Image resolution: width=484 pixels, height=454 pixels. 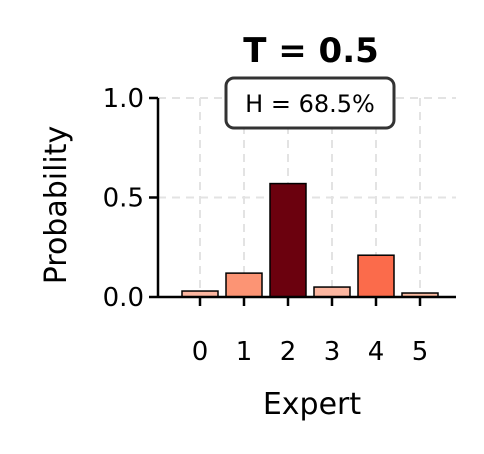 What do you see at coordinates (123, 99) in the screenshot?
I see `y-tick-label-2: 1.0` at bounding box center [123, 99].